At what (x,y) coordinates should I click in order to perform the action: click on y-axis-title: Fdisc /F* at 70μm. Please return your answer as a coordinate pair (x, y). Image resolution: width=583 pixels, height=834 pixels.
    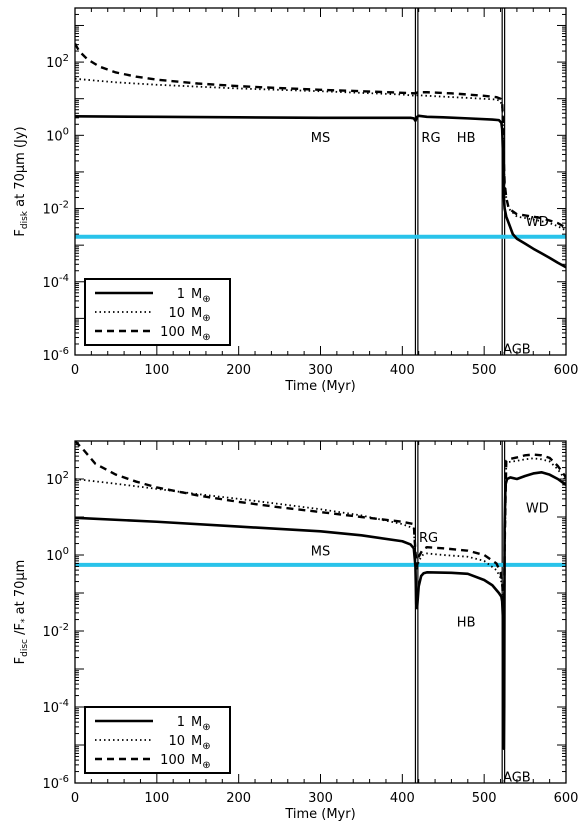
    Looking at the image, I should click on (21, 612).